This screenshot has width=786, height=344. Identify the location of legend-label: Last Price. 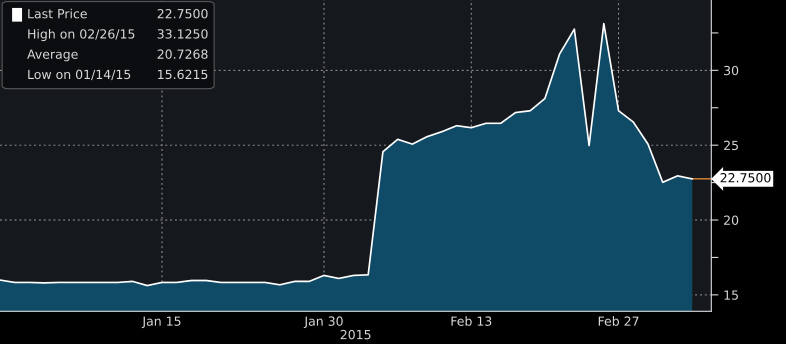
(57, 13).